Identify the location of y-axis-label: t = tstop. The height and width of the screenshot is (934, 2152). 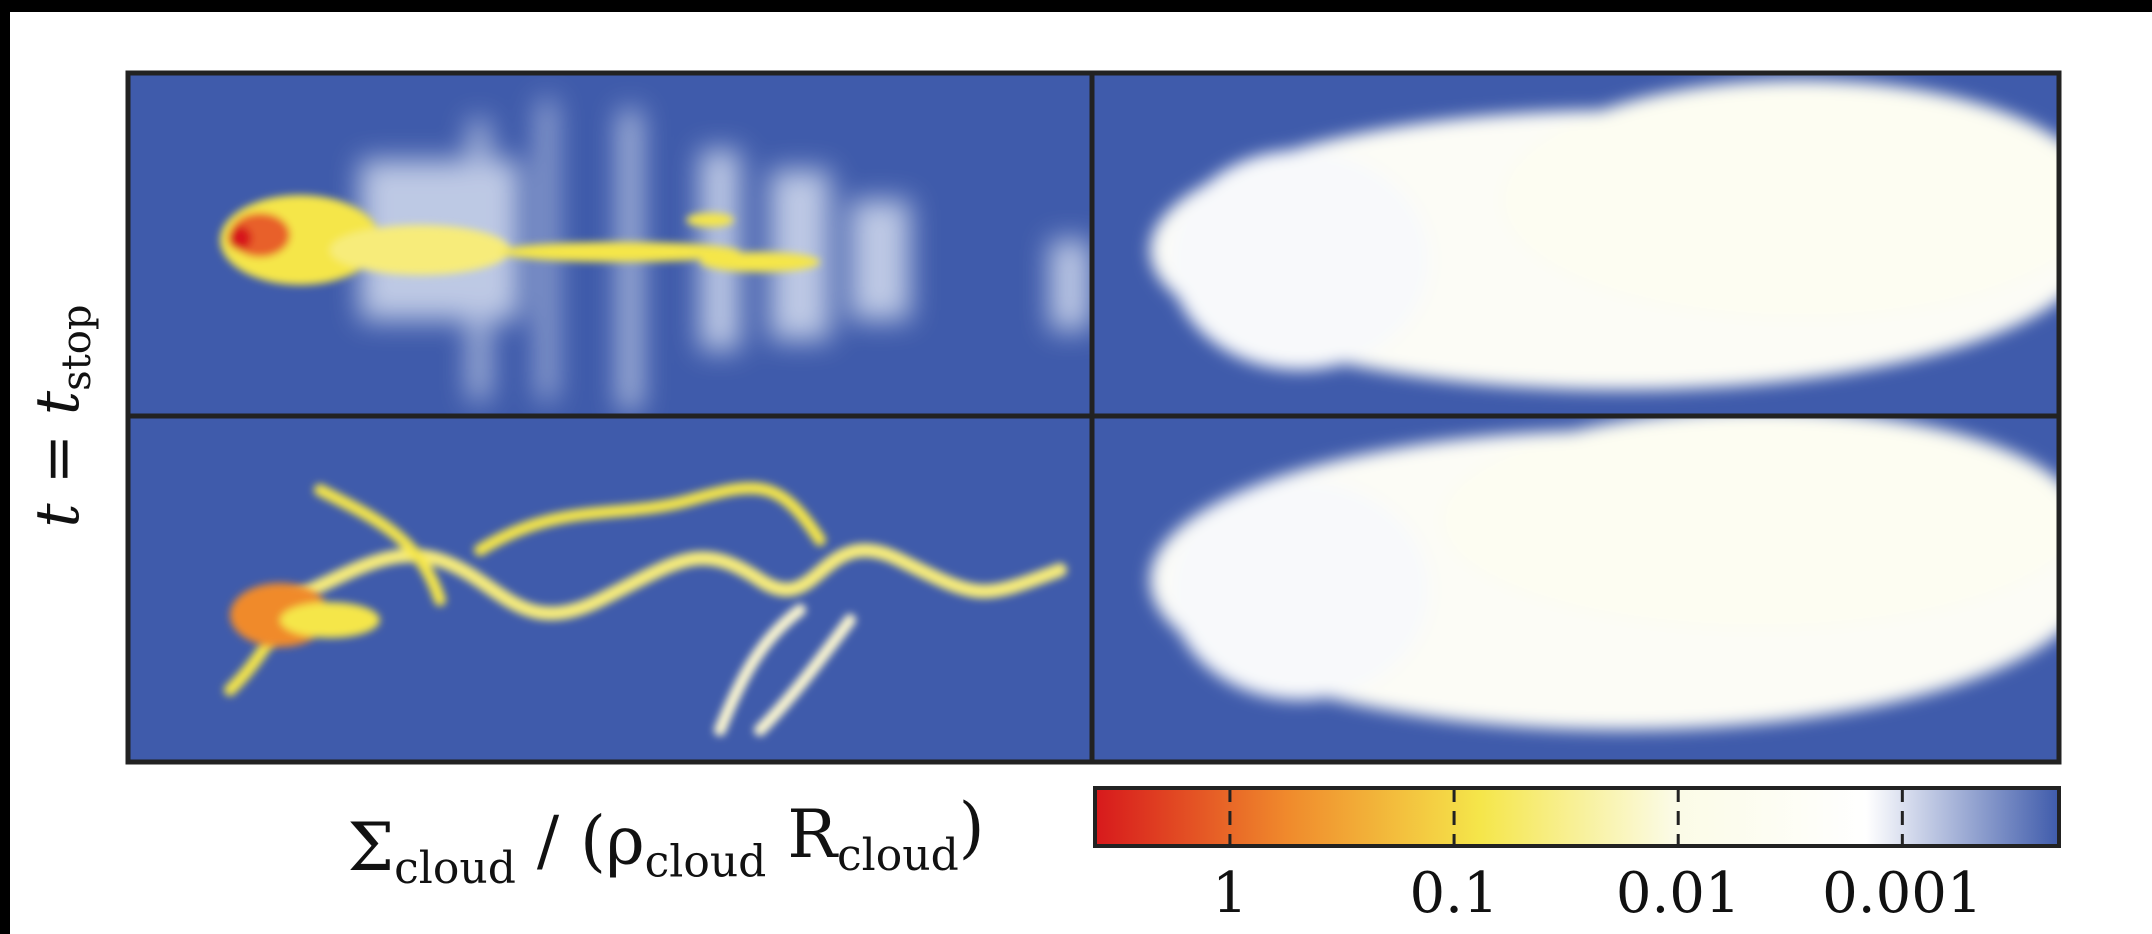
(61, 416).